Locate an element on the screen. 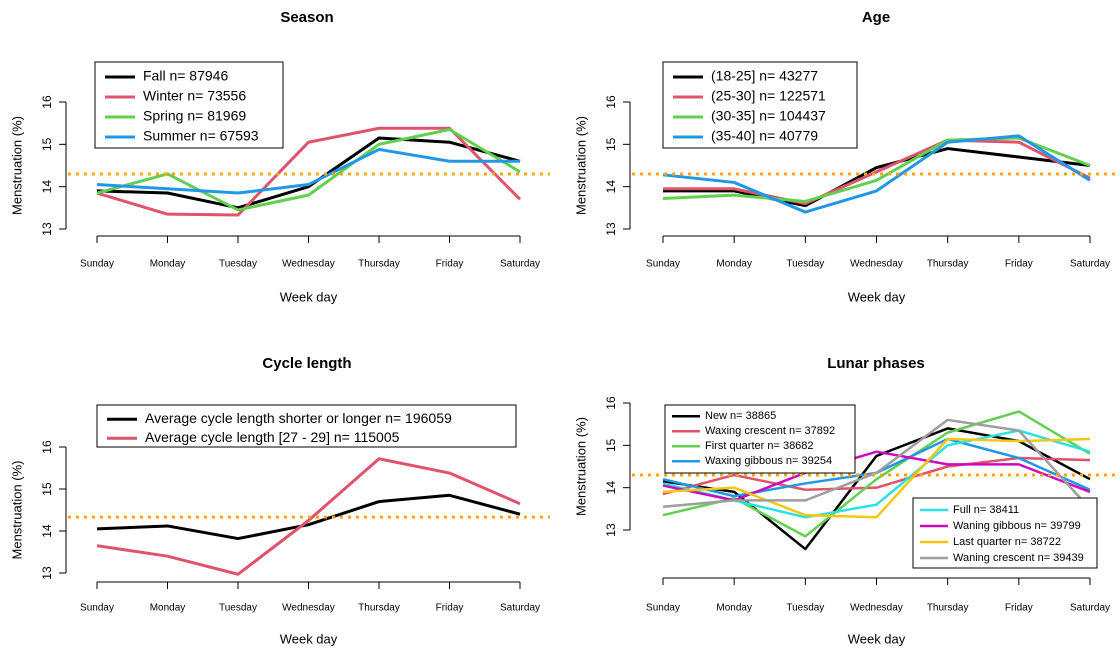 This screenshot has height=655, width=1120. legend-label: Waning gibbous n= 39799 is located at coordinates (1017, 526).